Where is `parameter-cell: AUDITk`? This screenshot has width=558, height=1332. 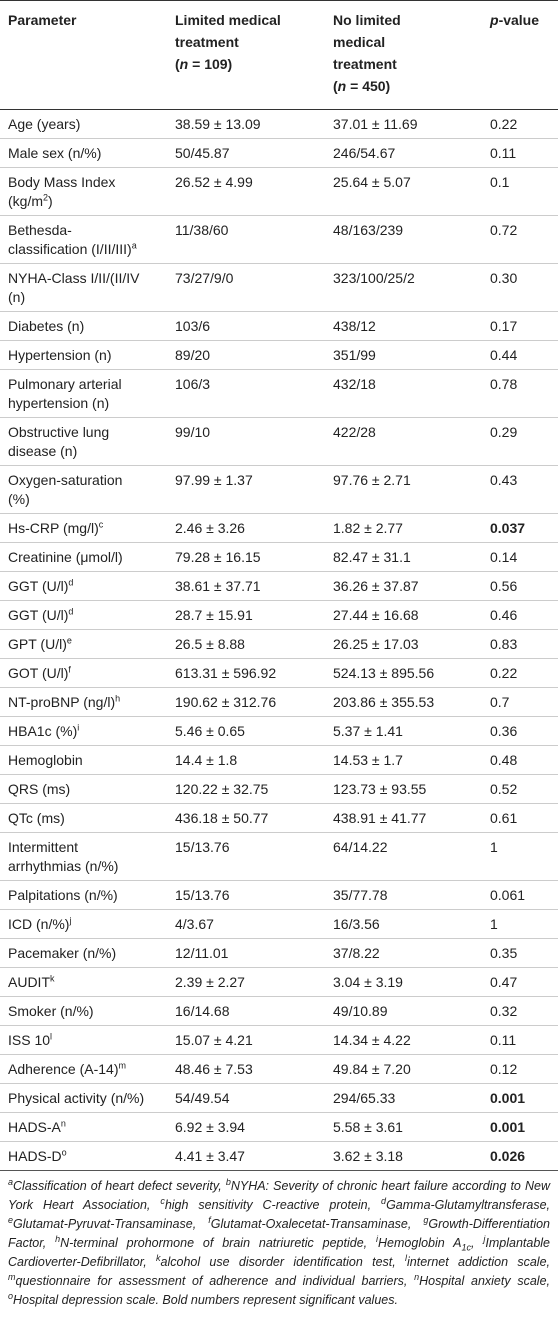
parameter-cell: AUDITk is located at coordinates (83, 982).